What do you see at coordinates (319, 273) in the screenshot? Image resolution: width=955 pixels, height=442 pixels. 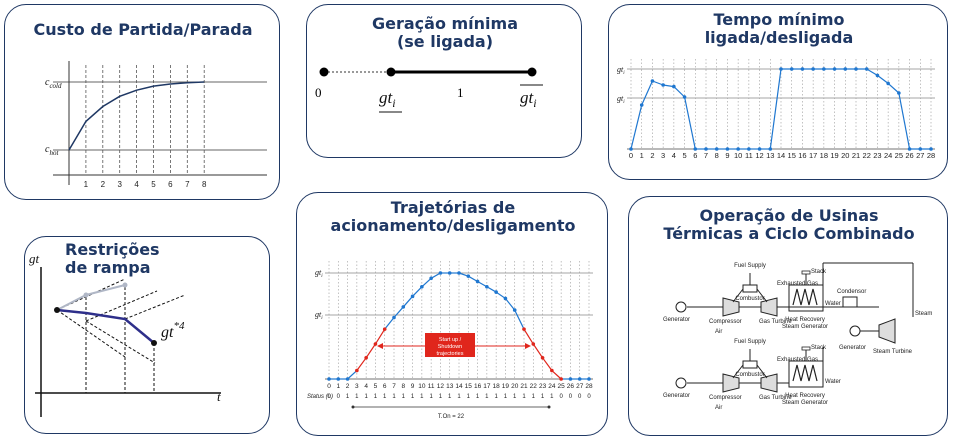 I see `tr-label-gt-max: gti` at bounding box center [319, 273].